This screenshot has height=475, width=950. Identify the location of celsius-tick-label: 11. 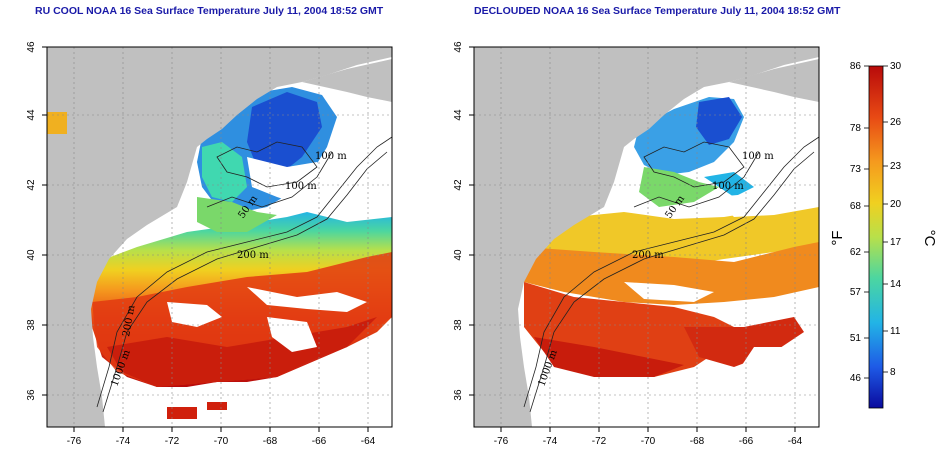
(895, 331).